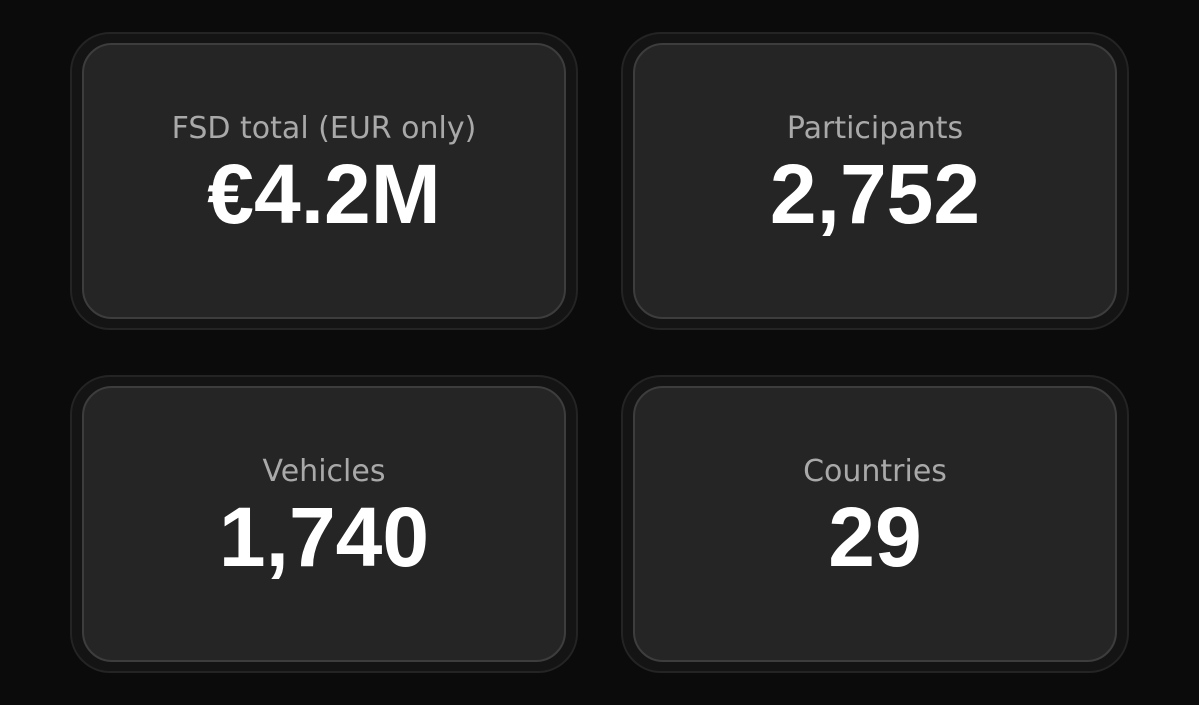 The image size is (1199, 705). Describe the element at coordinates (875, 537) in the screenshot. I see `stat-value: 29` at that location.